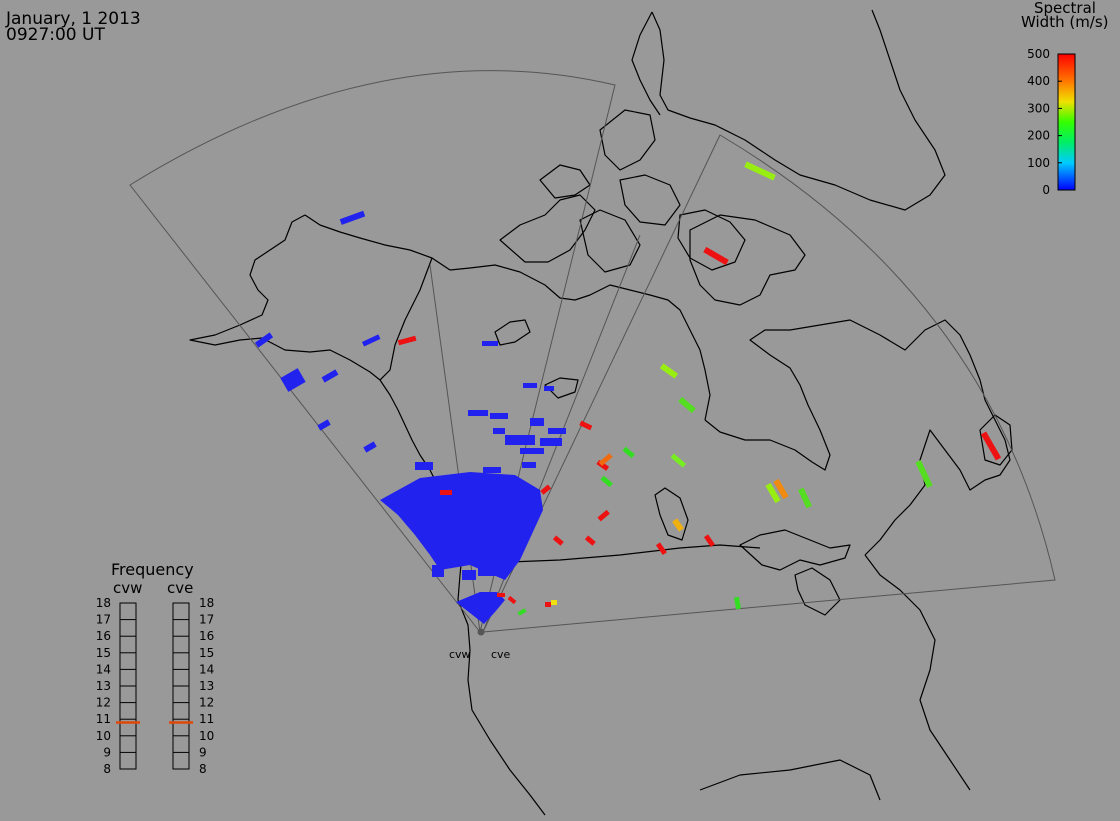 Image resolution: width=1120 pixels, height=821 pixels. Describe the element at coordinates (206, 636) in the screenshot. I see `frequency-tick-label: 16` at that location.